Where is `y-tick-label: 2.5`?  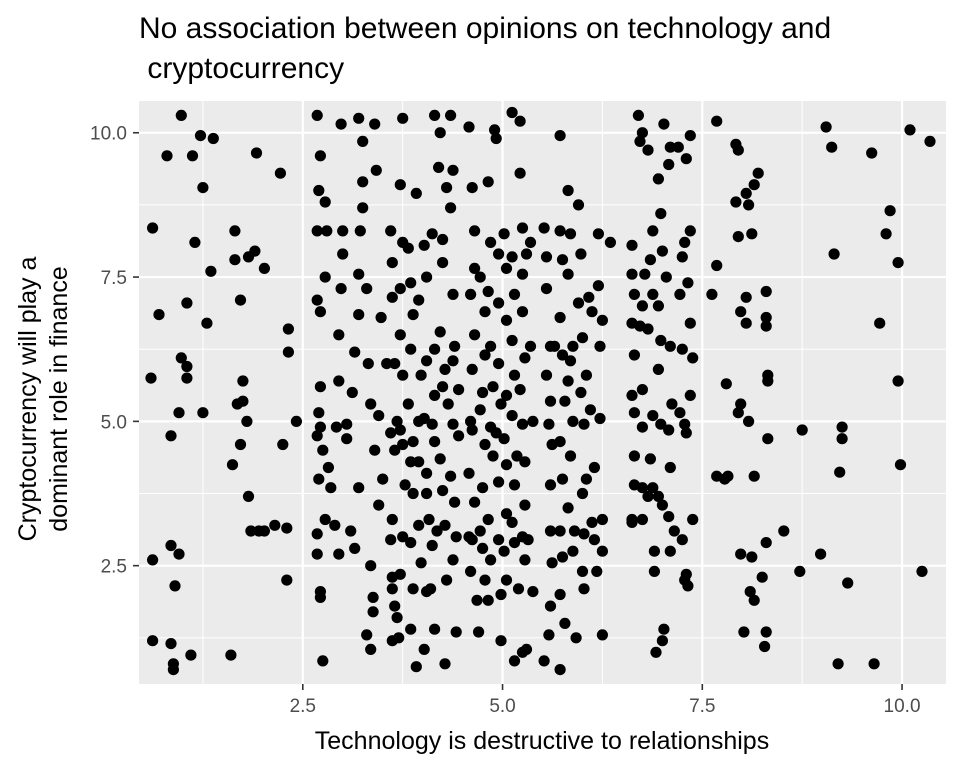
y-tick-label: 2.5 is located at coordinates (114, 567).